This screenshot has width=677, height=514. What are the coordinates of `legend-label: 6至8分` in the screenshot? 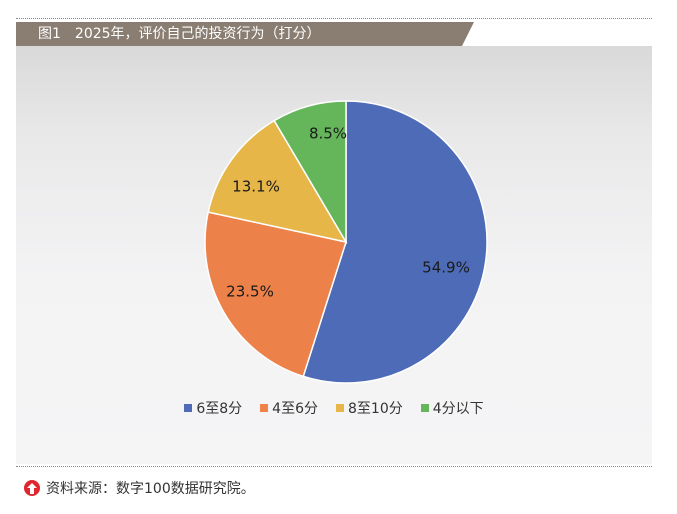 It's located at (219, 409).